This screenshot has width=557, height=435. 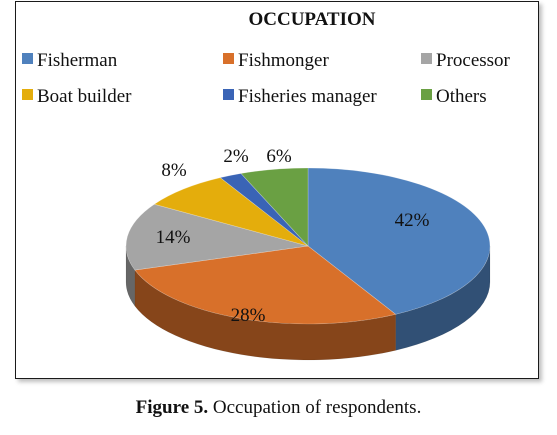 I want to click on legend-swatch-fisheries-manager, so click(x=228, y=94).